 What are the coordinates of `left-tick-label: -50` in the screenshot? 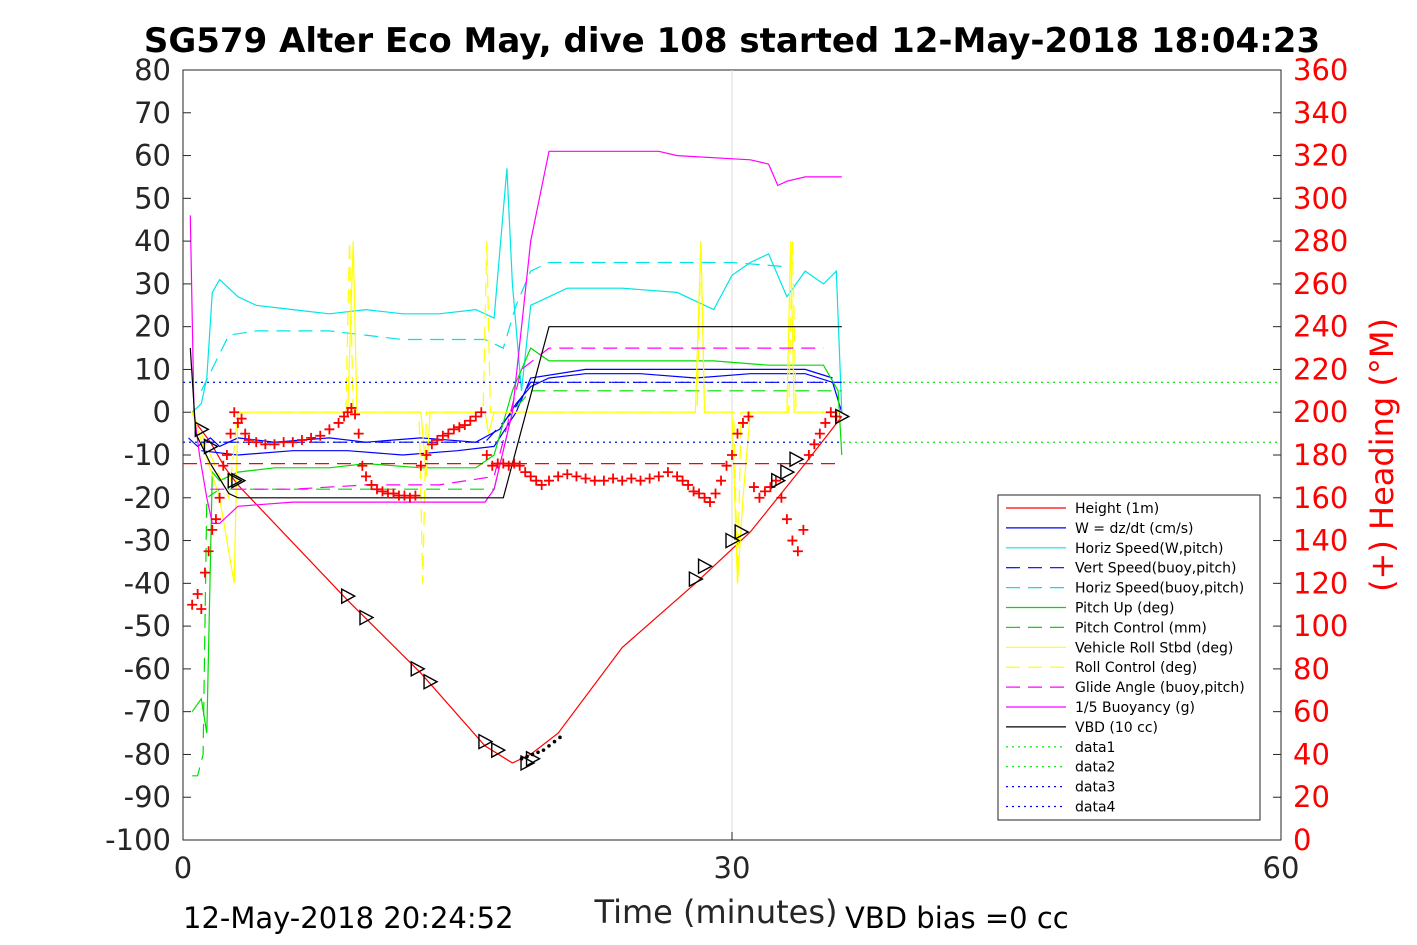 It's located at (147, 626).